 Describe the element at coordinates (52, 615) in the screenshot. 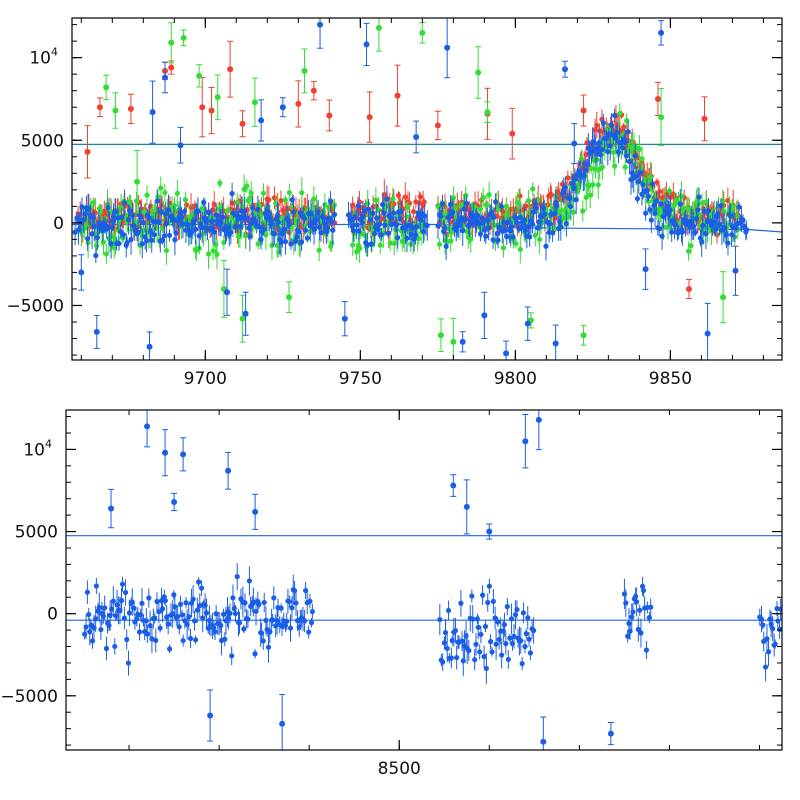

I see `y-tick-label: 0` at that location.